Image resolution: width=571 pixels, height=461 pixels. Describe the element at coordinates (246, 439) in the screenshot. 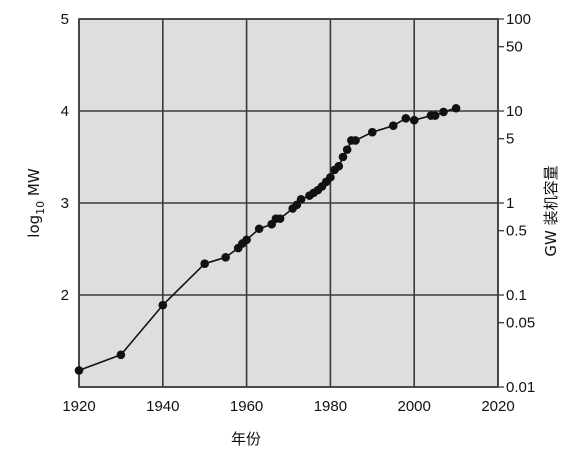

I see `x-axis-title: 年份` at that location.